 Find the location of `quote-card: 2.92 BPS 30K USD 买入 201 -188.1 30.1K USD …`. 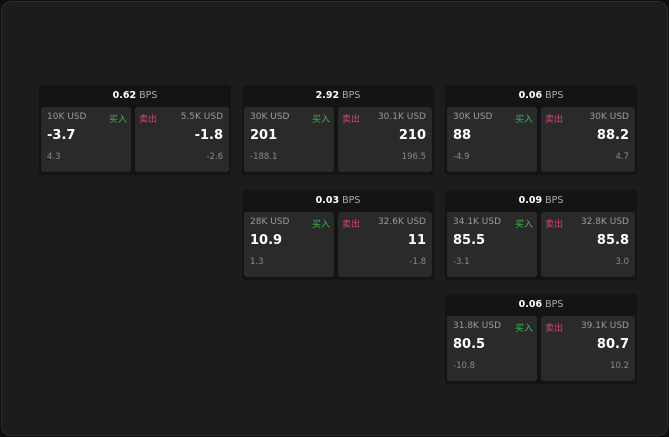

quote-card: 2.92 BPS 30K USD 买入 201 -188.1 30.1K USD … is located at coordinates (338, 130).